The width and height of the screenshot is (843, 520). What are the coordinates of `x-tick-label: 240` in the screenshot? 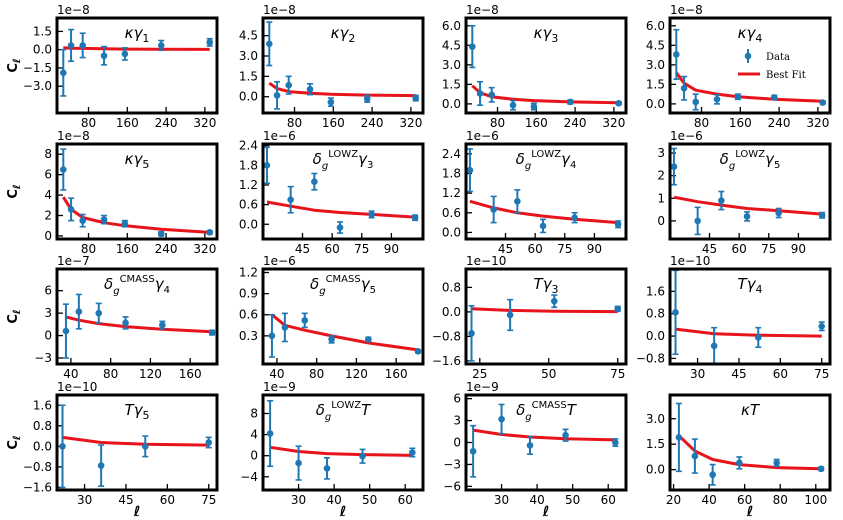 It's located at (166, 249).